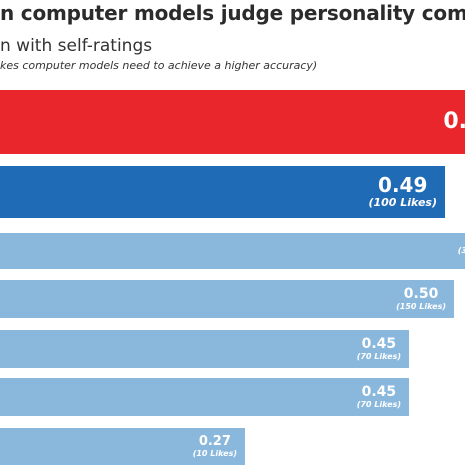 The height and width of the screenshot is (465, 465). Describe the element at coordinates (421, 306) in the screenshot. I see `bar-likes-label: (150 Likes)` at that location.